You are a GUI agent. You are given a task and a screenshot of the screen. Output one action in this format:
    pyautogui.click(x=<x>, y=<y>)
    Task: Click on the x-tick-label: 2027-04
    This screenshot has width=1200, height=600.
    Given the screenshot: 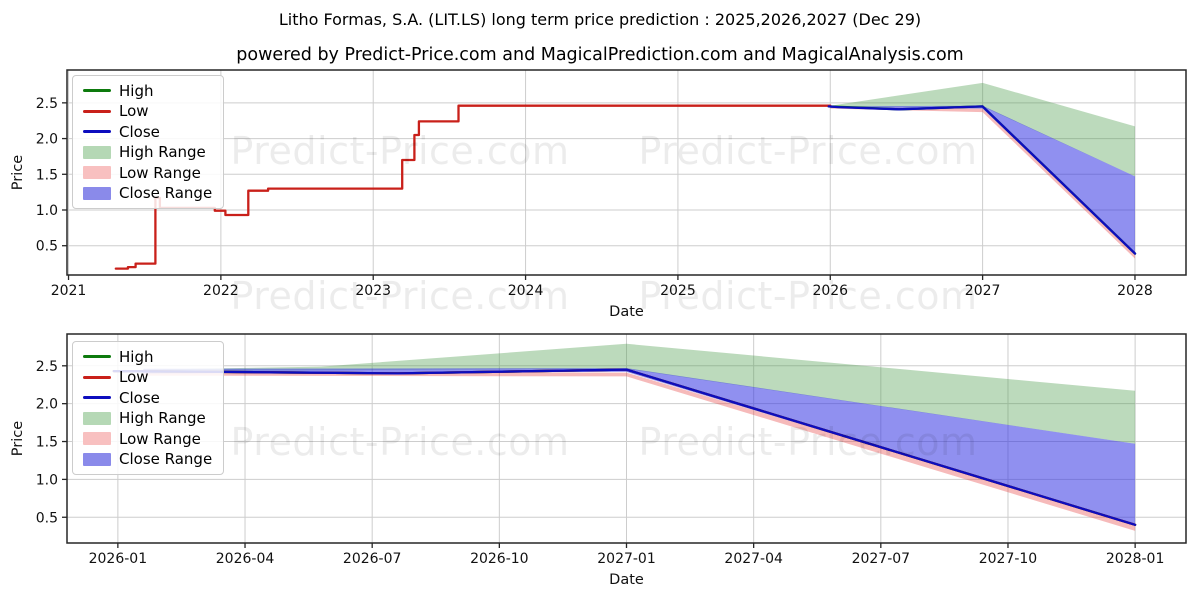 What is the action you would take?
    pyautogui.click(x=753, y=559)
    